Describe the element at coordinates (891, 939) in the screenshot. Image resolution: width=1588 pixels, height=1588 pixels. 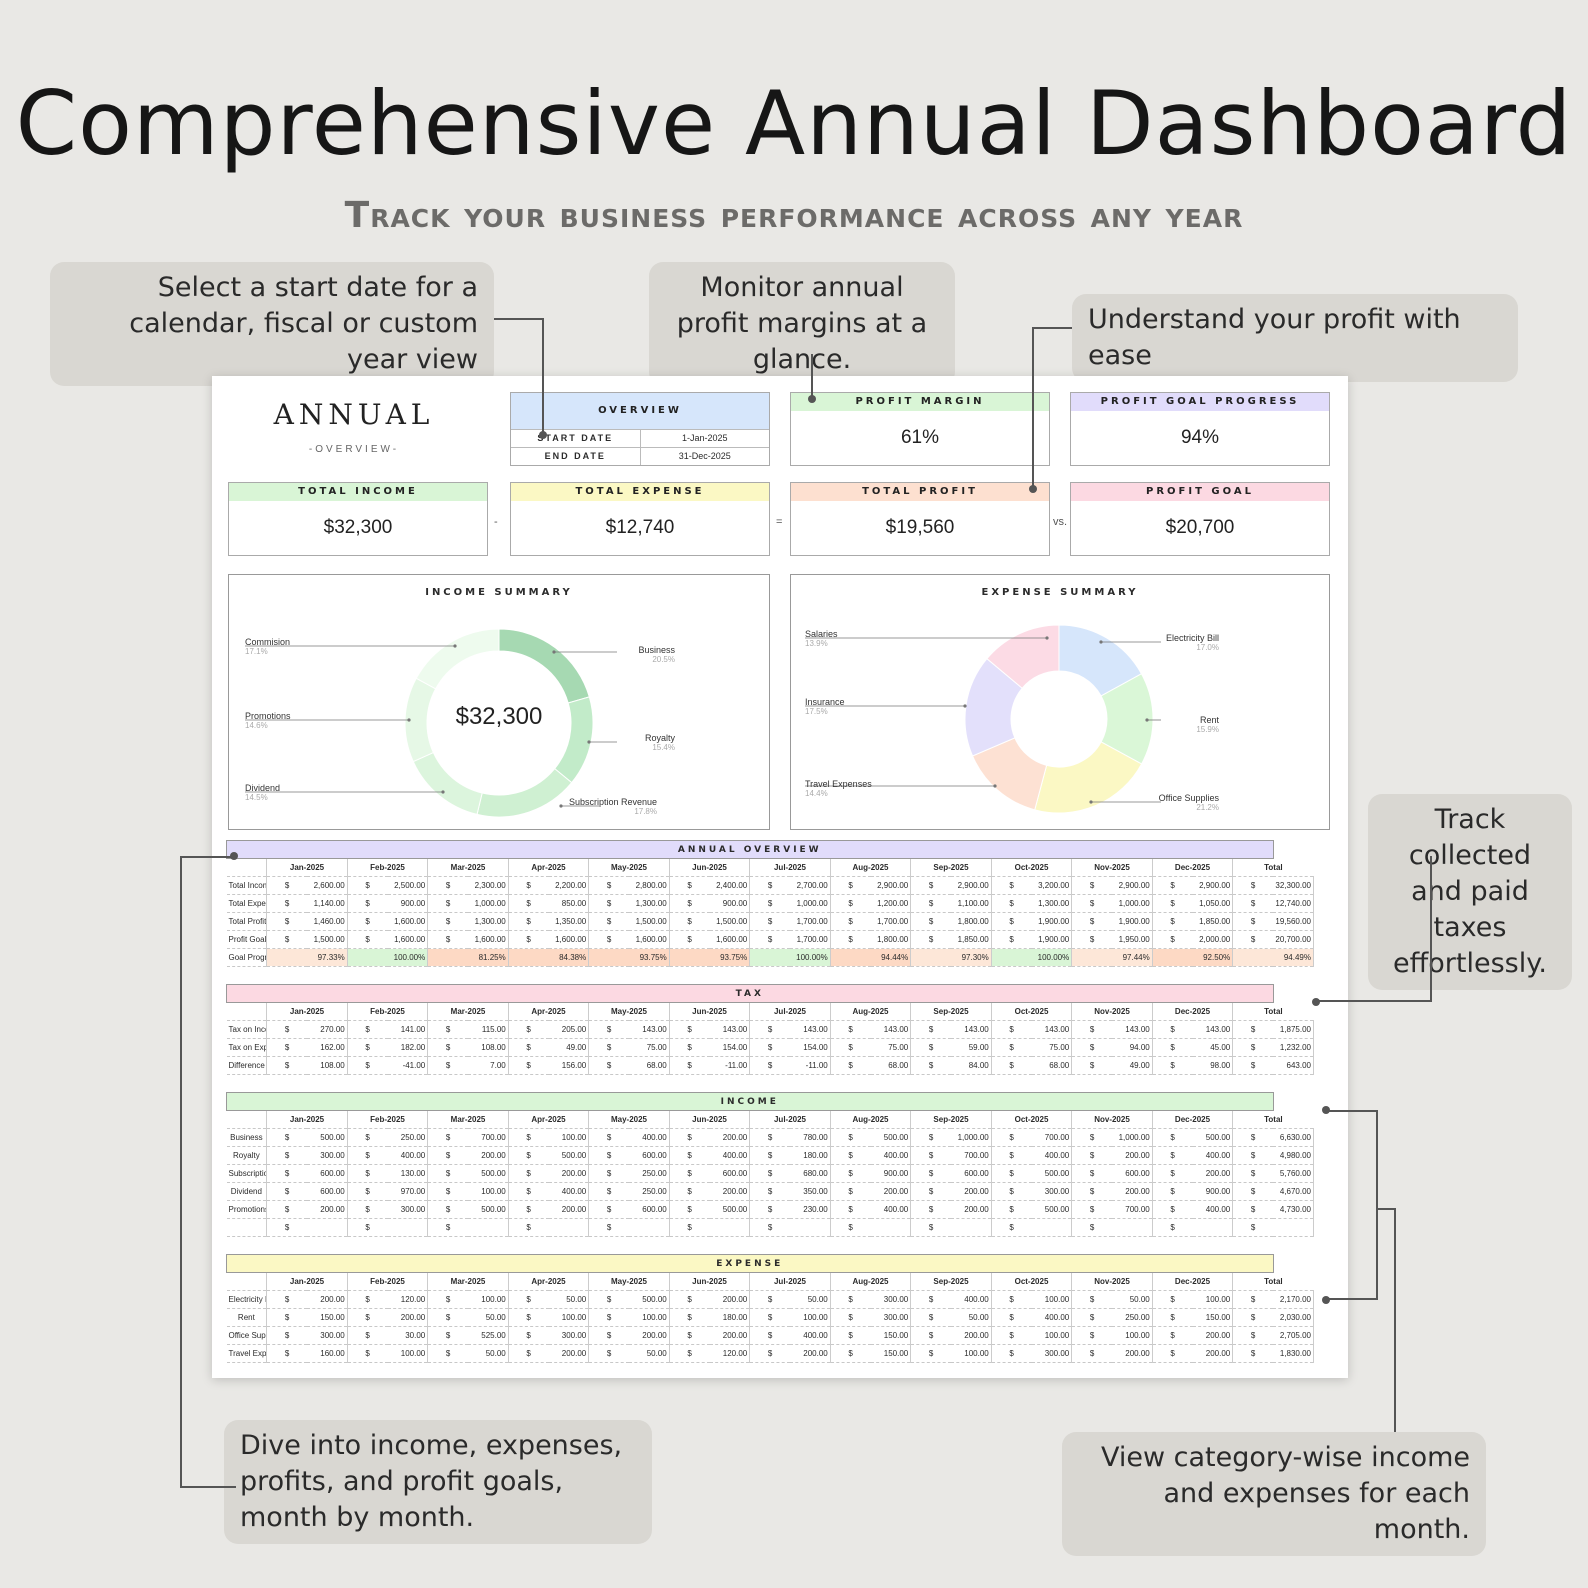
I see `table-cell: 1,800.00` at that location.